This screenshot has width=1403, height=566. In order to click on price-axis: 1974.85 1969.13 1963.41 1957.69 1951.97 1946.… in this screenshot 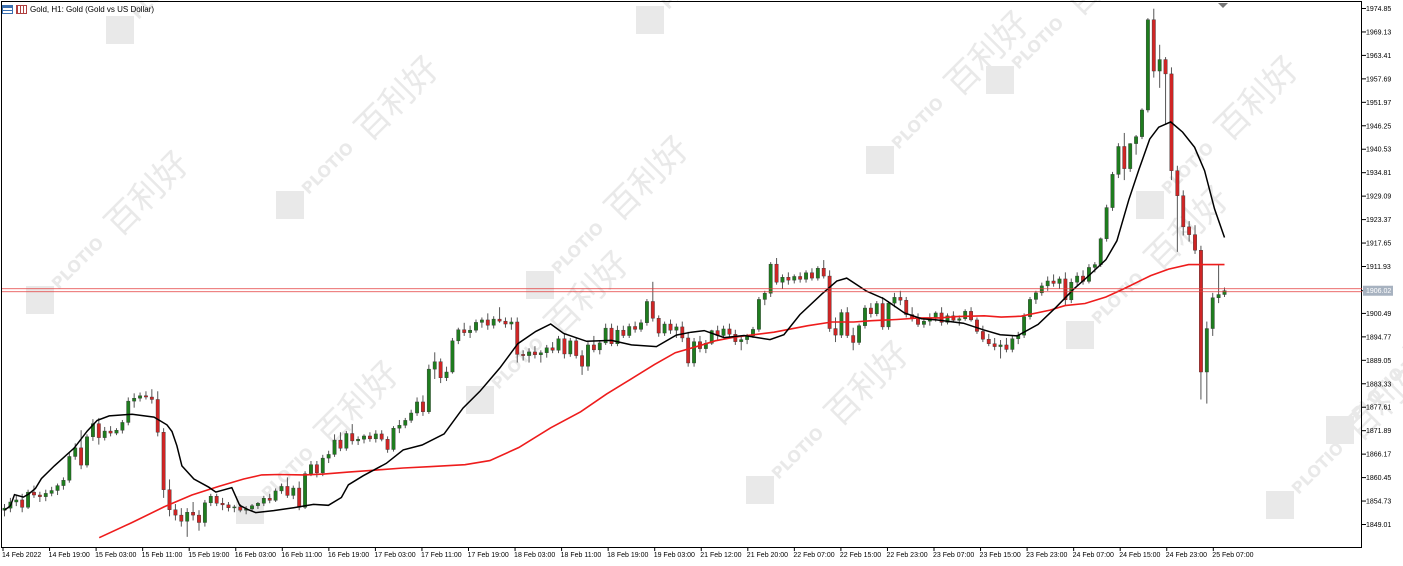, I will do `click(1377, 267)`.